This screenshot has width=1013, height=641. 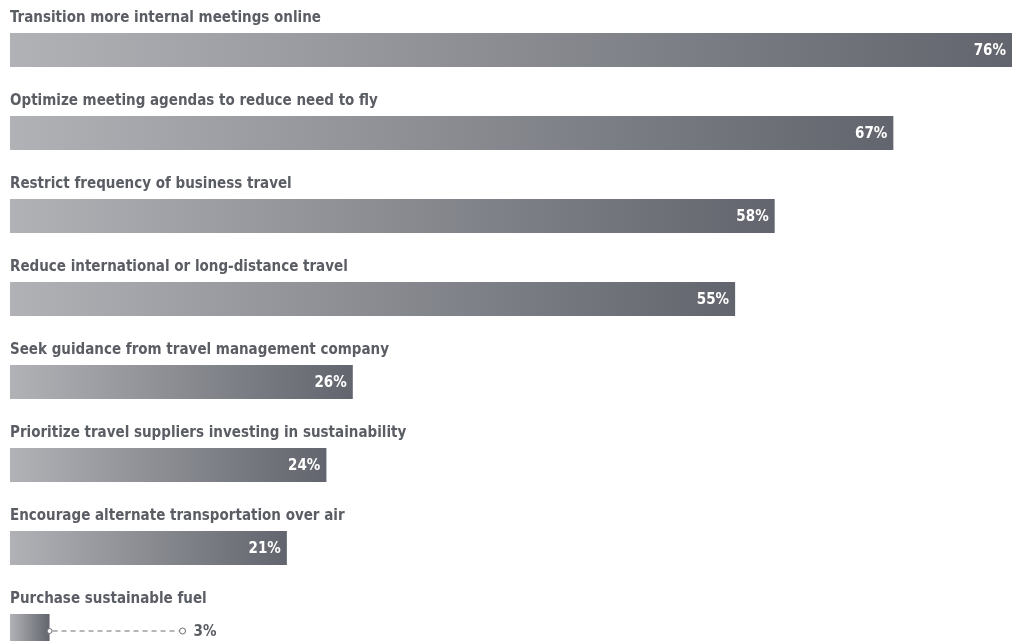 What do you see at coordinates (990, 50) in the screenshot?
I see `data-label: 76%` at bounding box center [990, 50].